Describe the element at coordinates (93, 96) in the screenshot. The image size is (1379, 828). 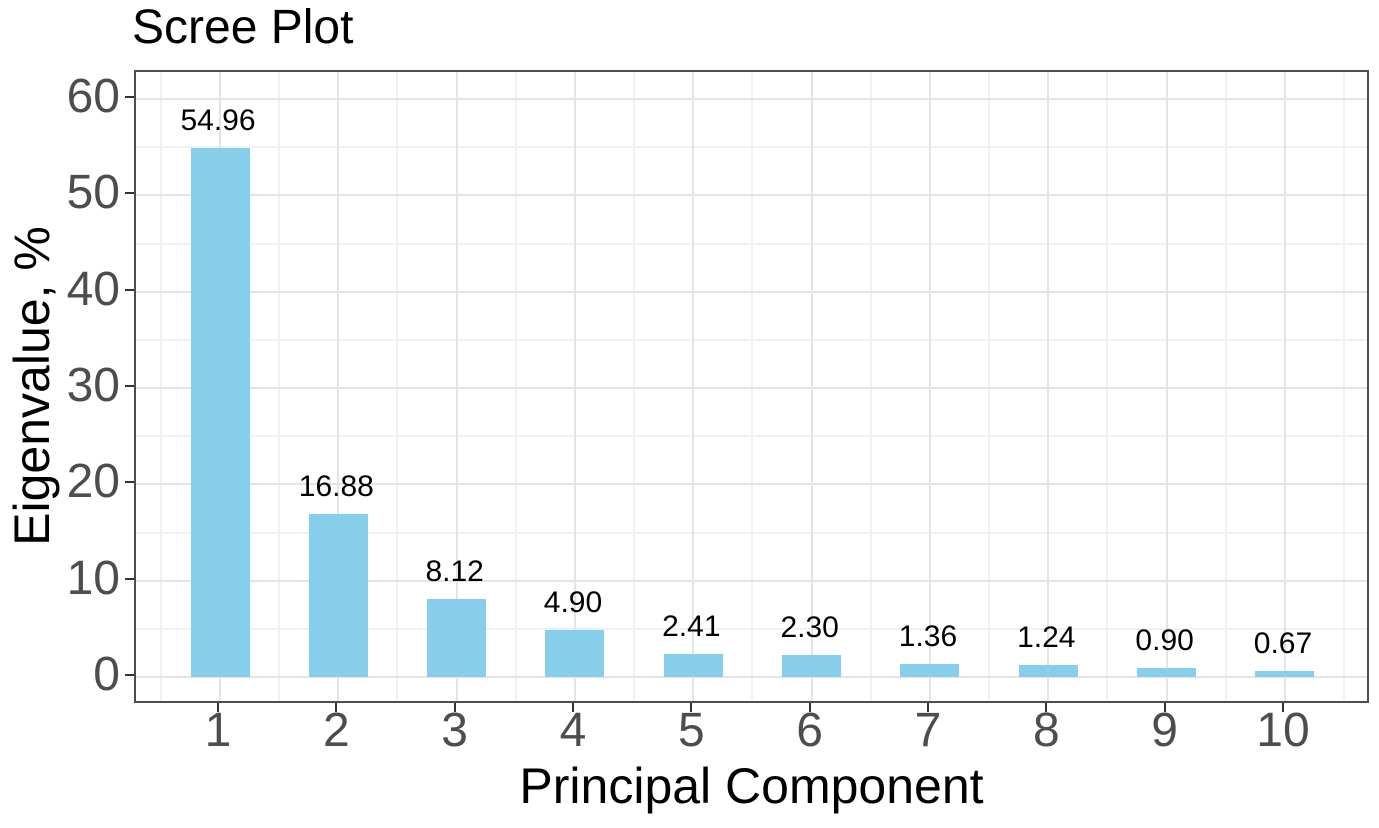
I see `y-tick-label: 60` at that location.